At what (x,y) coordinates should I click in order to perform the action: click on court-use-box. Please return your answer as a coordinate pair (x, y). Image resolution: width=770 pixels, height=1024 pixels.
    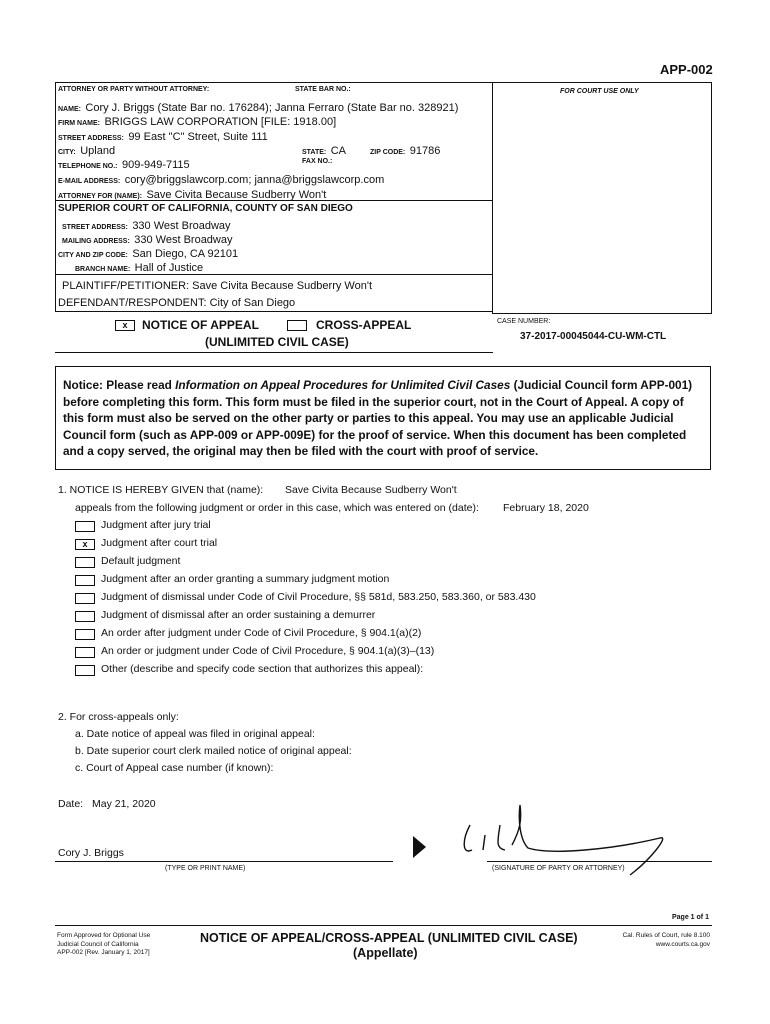
    Looking at the image, I should click on (602, 198).